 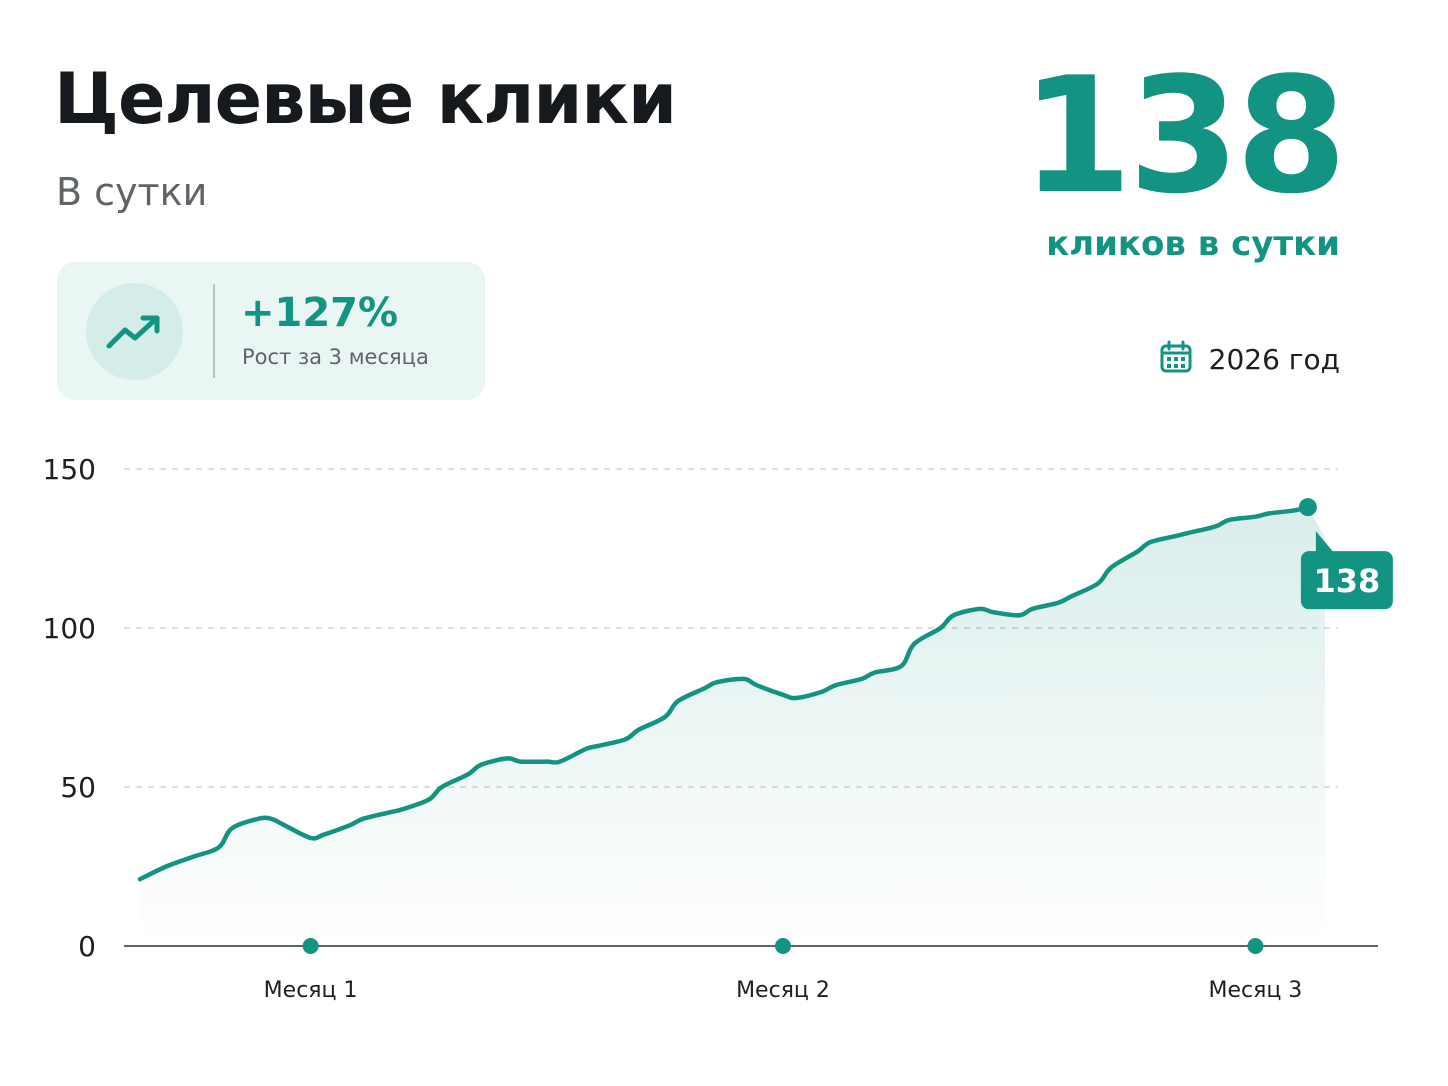 What do you see at coordinates (335, 357) in the screenshot?
I see `growth-label: Рост за 3 месяца` at bounding box center [335, 357].